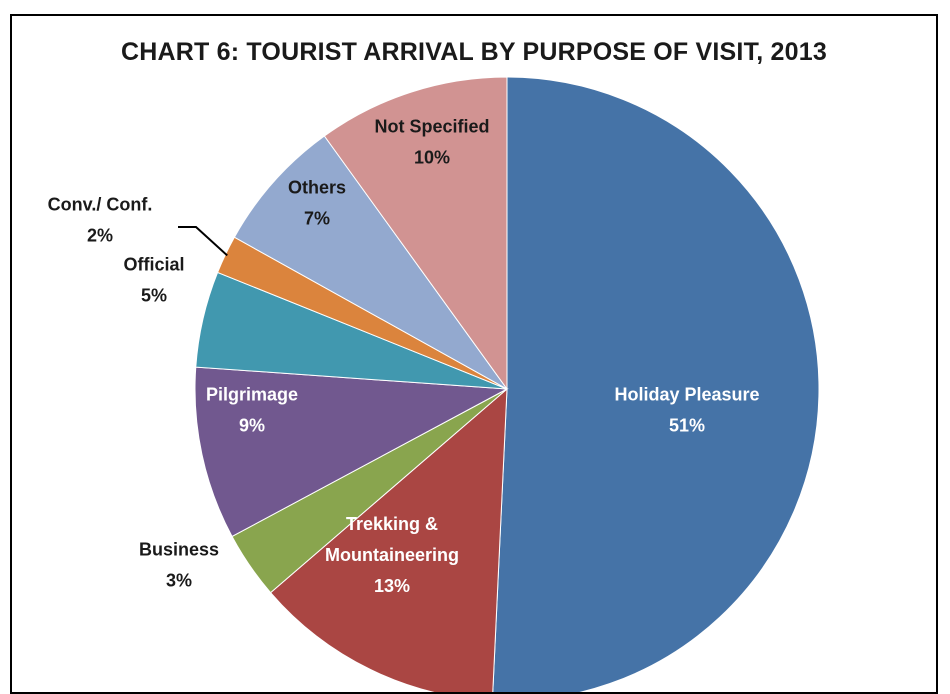  Describe the element at coordinates (203, 241) in the screenshot. I see `leader-line-conv-conf` at that location.